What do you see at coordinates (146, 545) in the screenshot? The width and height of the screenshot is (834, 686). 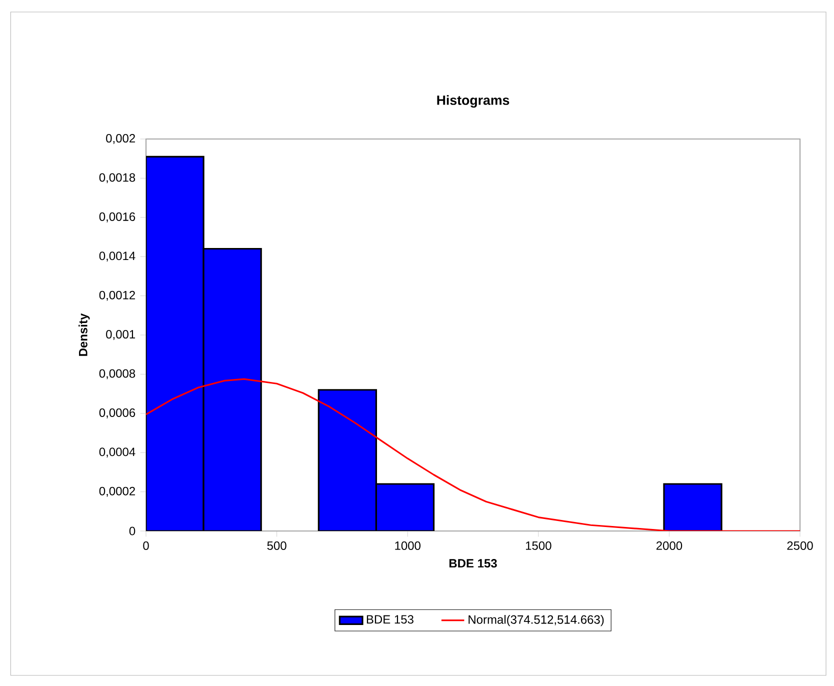 I see `x-tick-label: 0` at bounding box center [146, 545].